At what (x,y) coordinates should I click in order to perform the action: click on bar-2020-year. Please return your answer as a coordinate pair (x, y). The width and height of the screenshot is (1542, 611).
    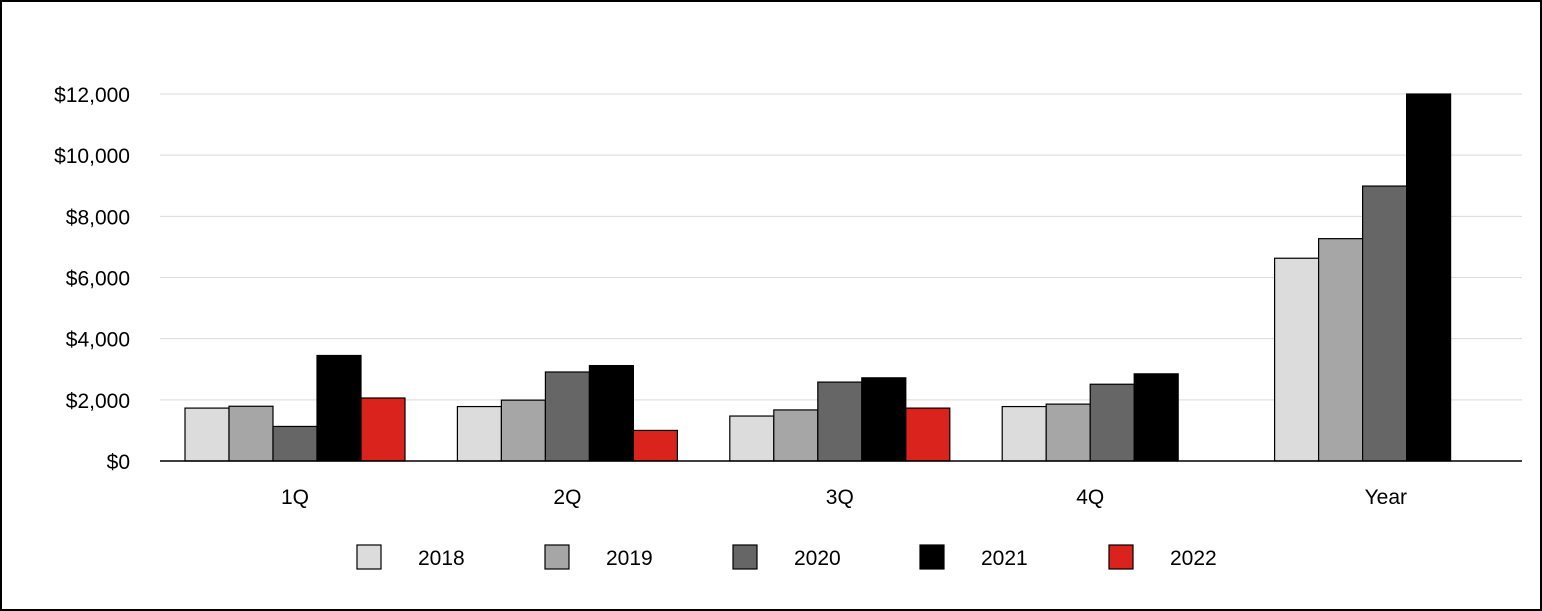
    Looking at the image, I should click on (1384, 323).